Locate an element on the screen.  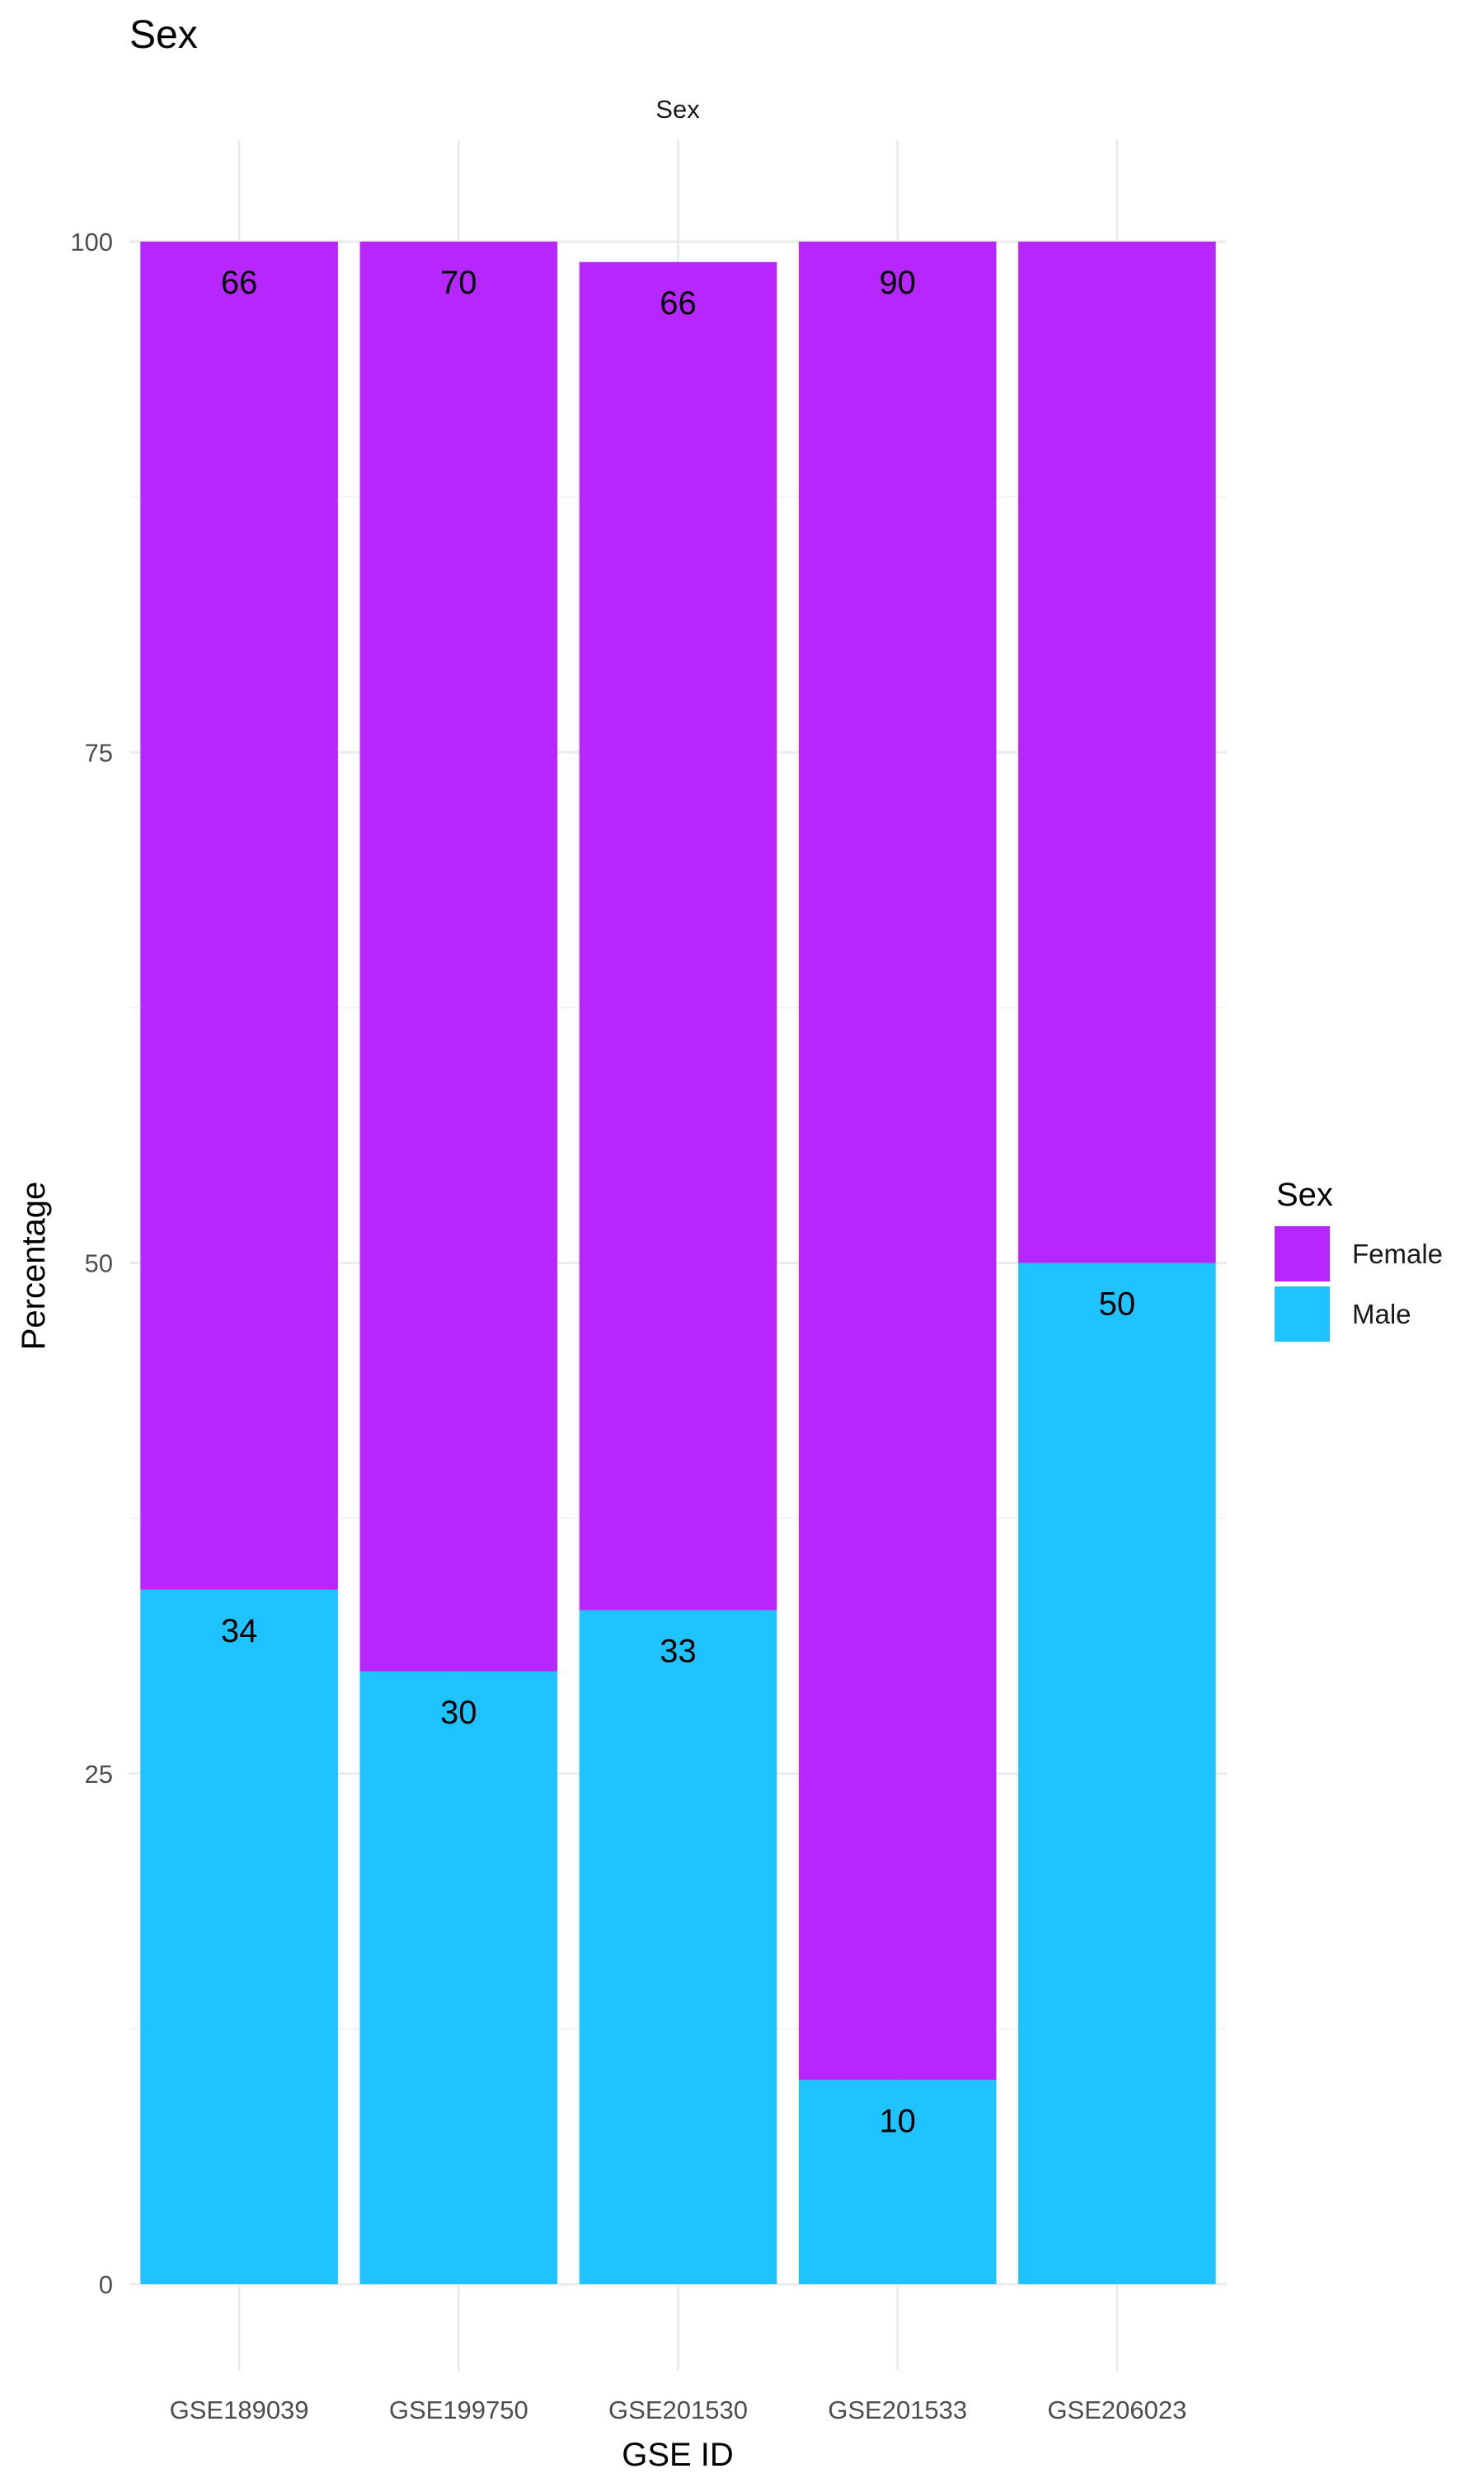
legend-label-male: Male is located at coordinates (1381, 1314).